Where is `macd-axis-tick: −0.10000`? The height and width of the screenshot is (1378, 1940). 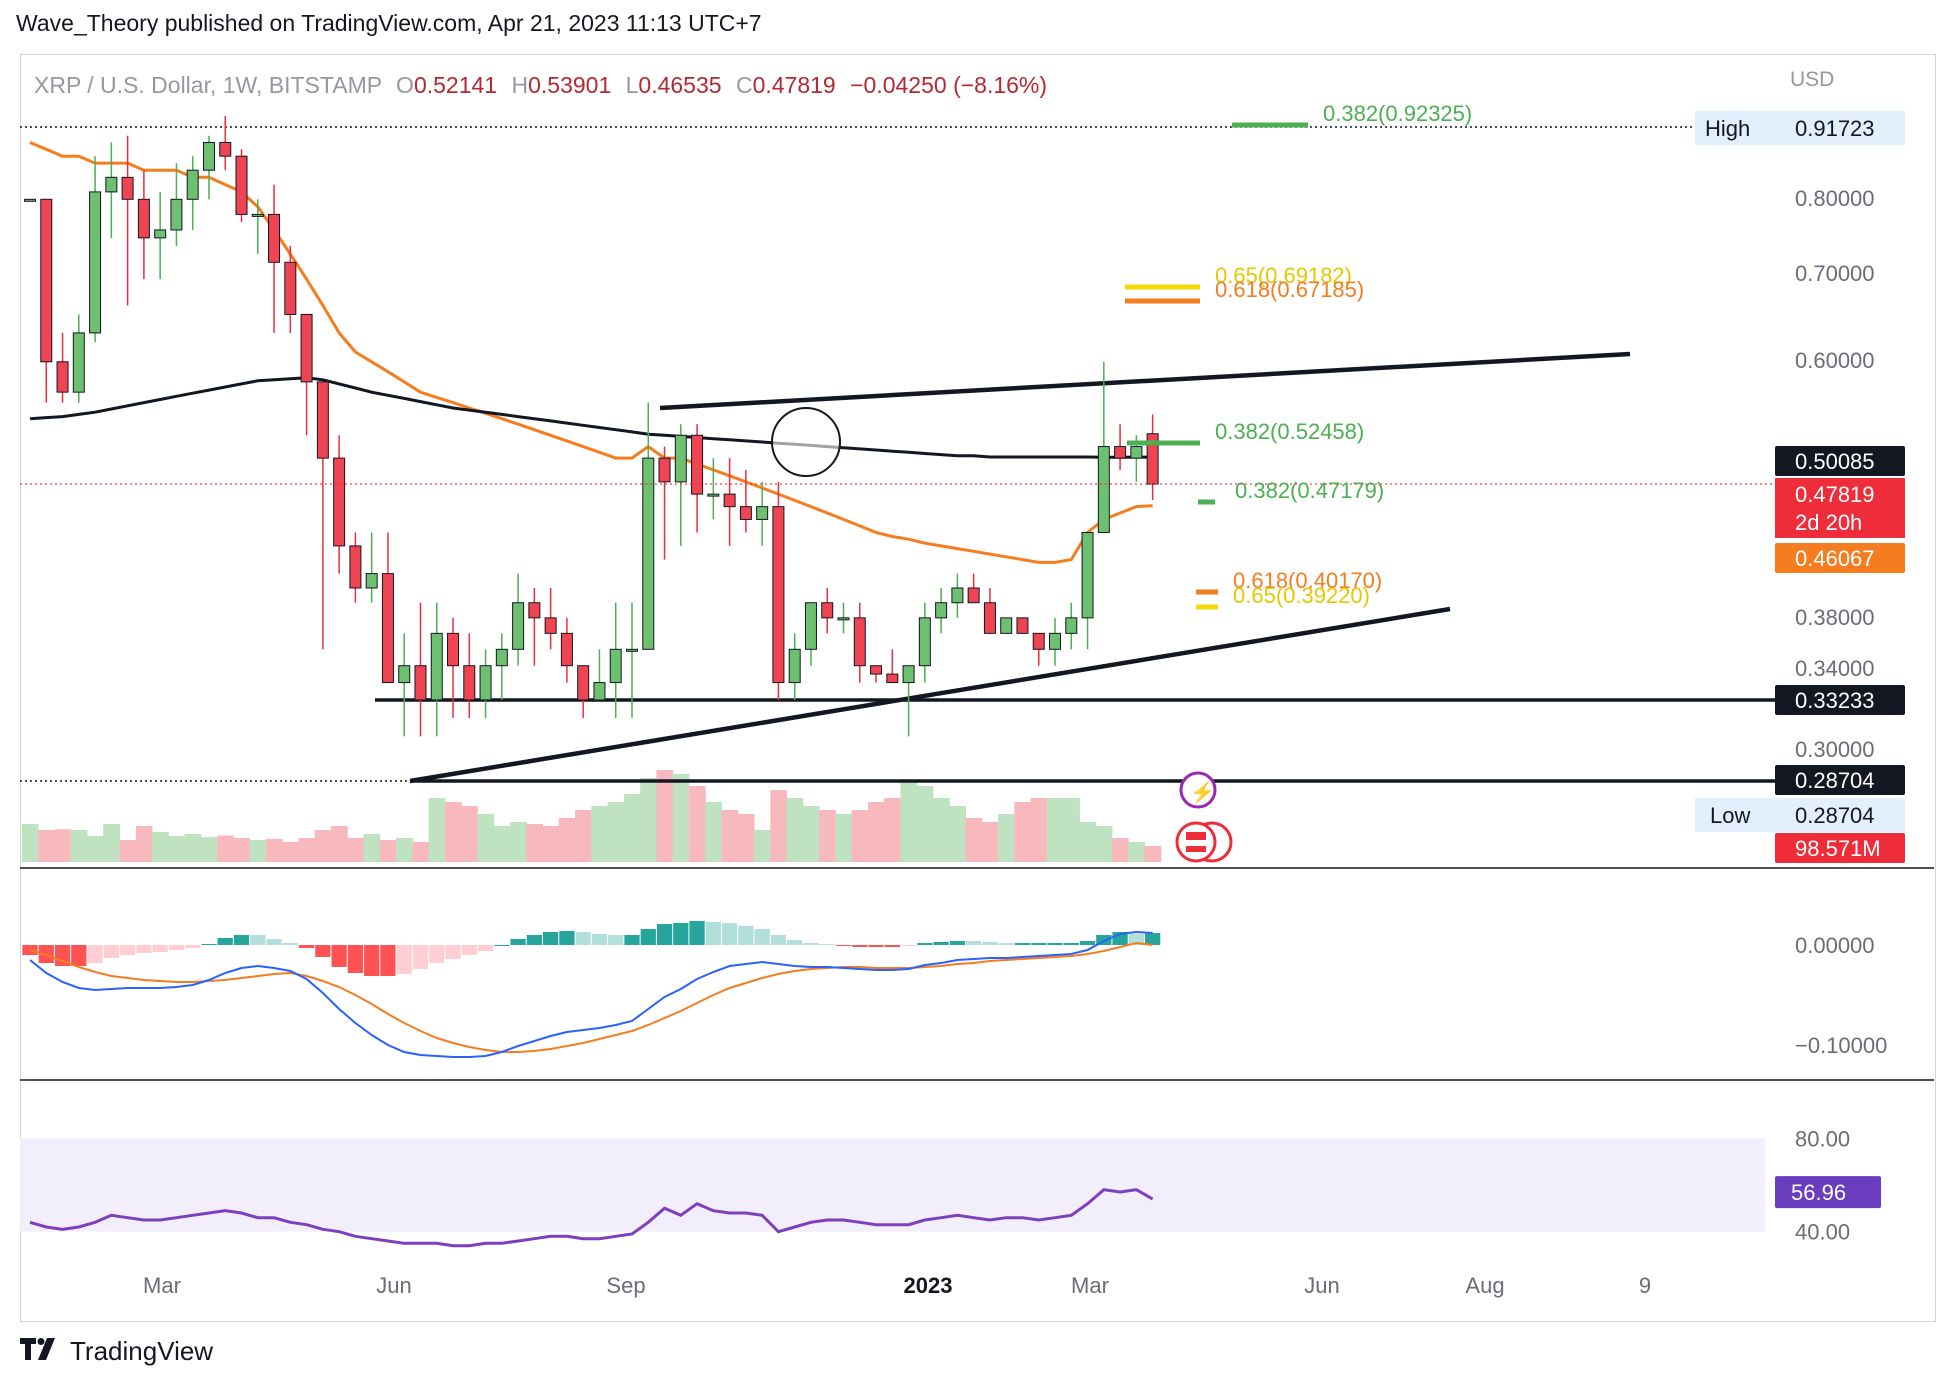
macd-axis-tick: −0.10000 is located at coordinates (1841, 1045).